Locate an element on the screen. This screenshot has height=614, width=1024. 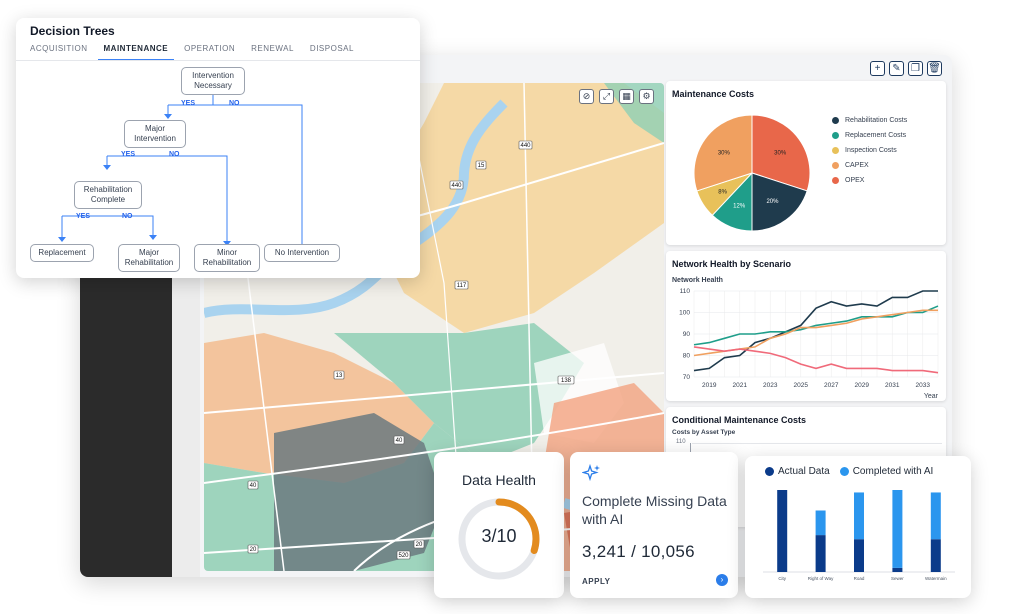
road-label: 520 is located at coordinates (403, 556).